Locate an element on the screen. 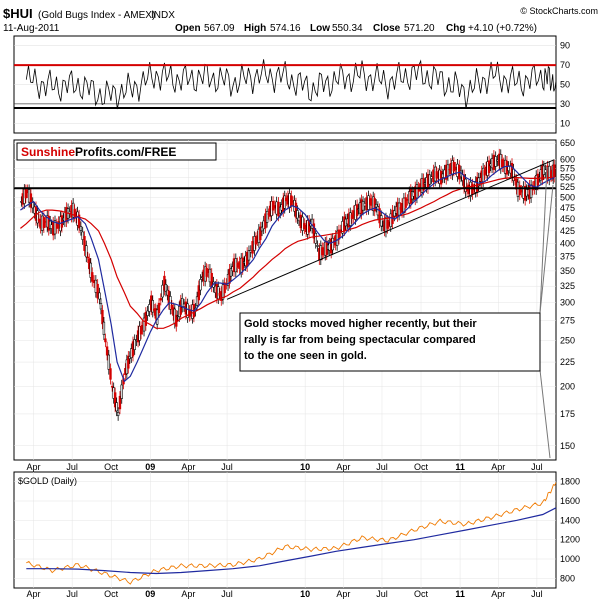 The image size is (602, 602). logo-profits: Profits.com/FREE is located at coordinates (125, 152).